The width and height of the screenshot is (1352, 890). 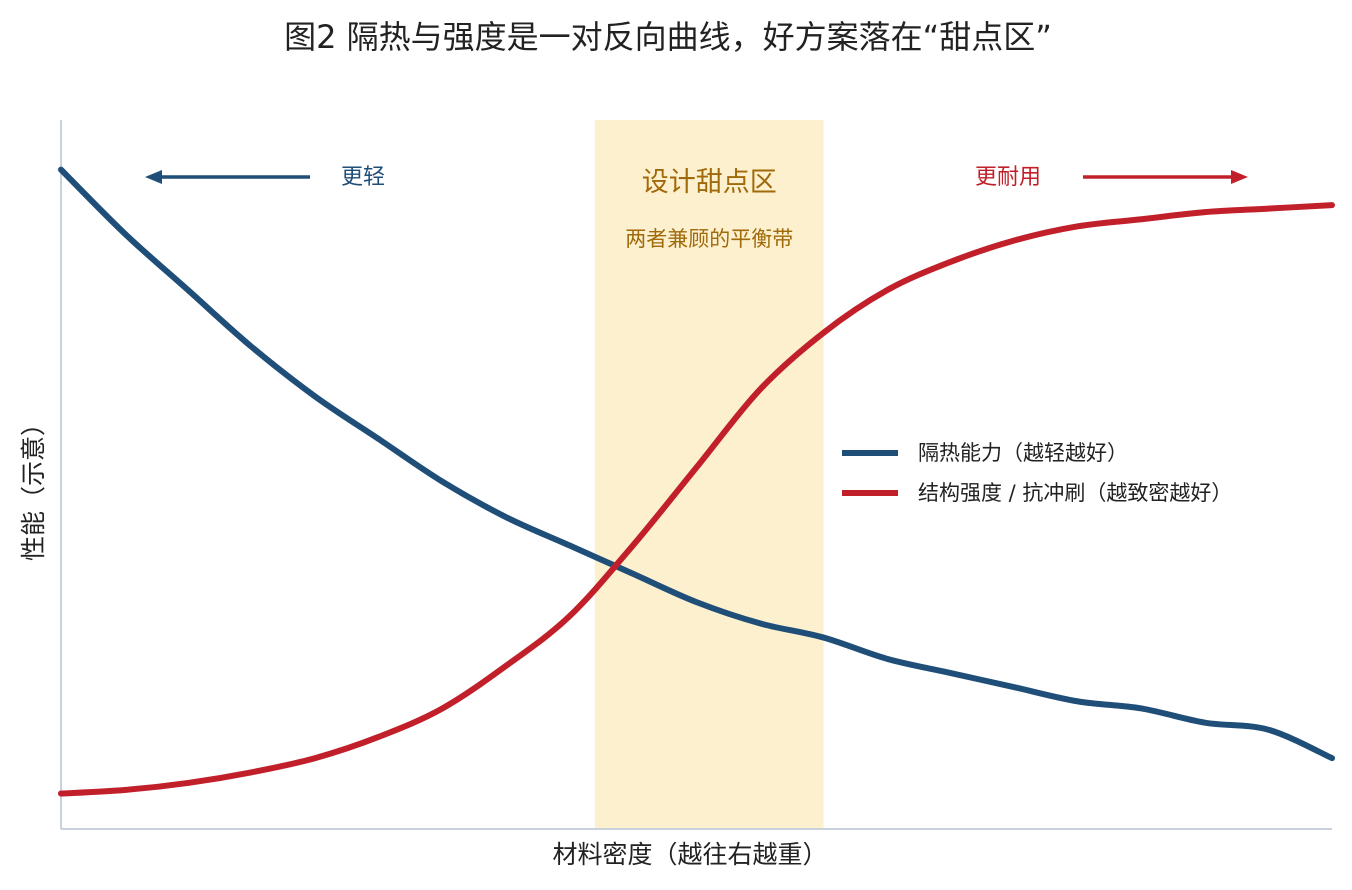 What do you see at coordinates (363, 177) in the screenshot?
I see `left-annotation-text: 更轻` at bounding box center [363, 177].